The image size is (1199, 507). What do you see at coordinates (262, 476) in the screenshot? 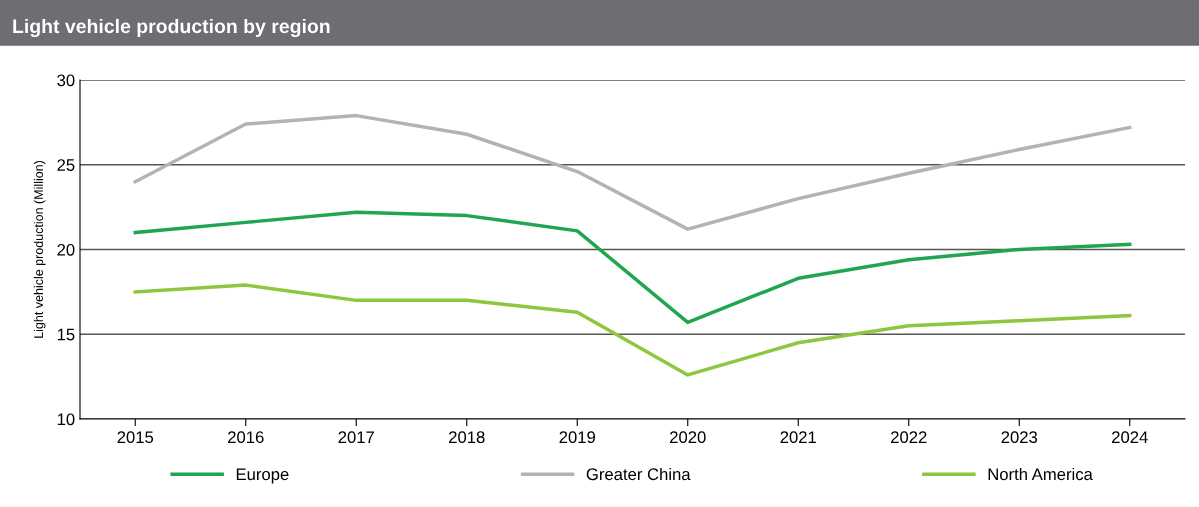
I see `legend-label: Europe` at bounding box center [262, 476].